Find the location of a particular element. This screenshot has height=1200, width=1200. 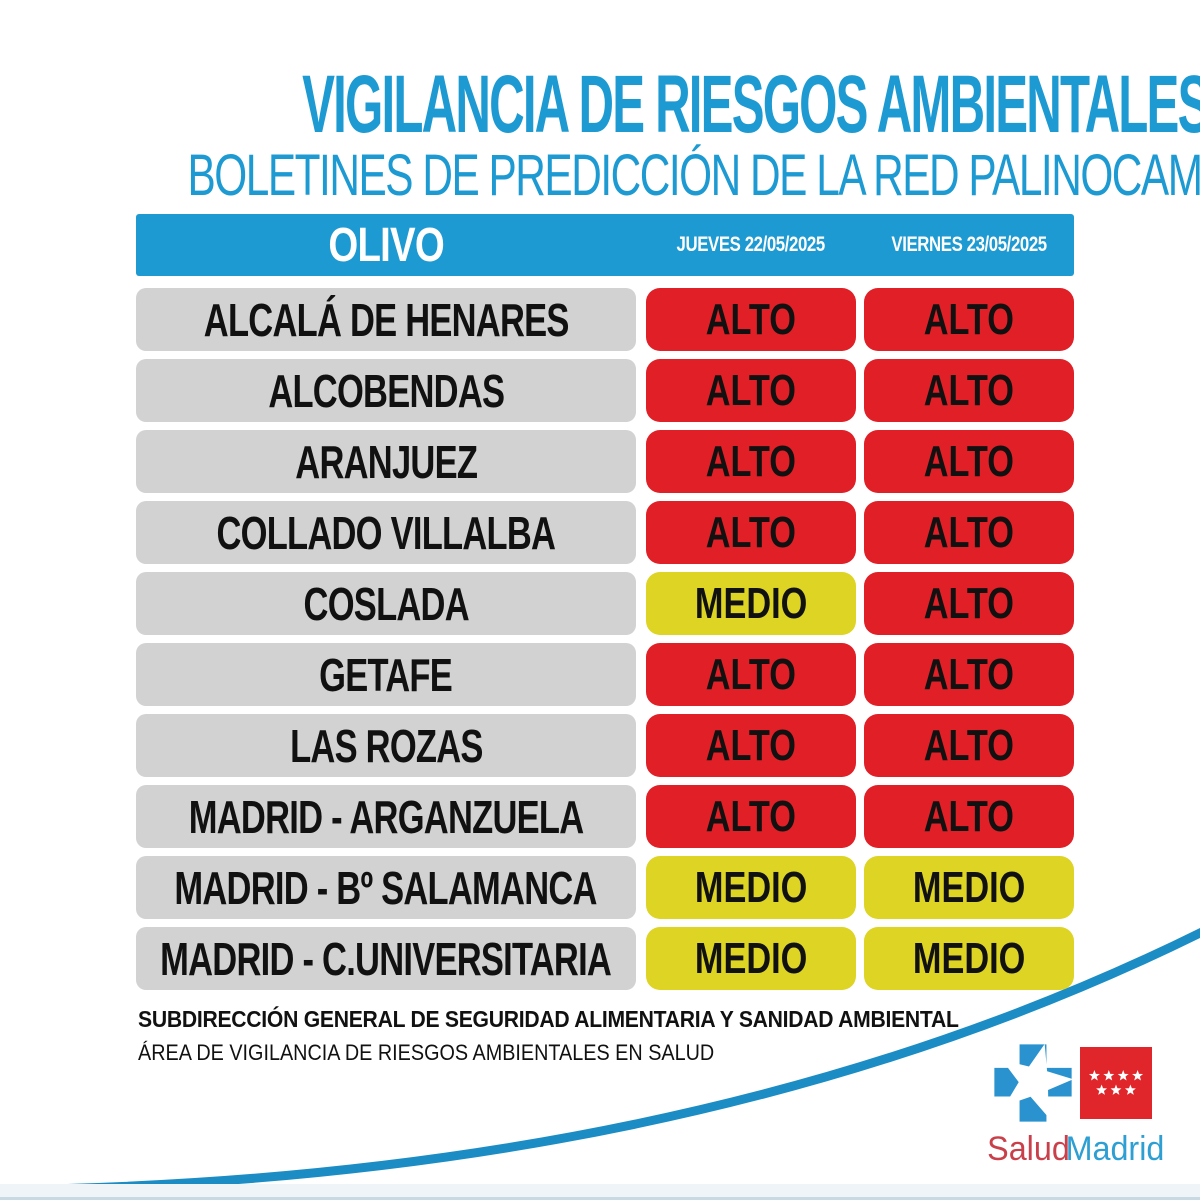

column-header-day-1: JUEVES 22/05/2025 is located at coordinates (751, 244).